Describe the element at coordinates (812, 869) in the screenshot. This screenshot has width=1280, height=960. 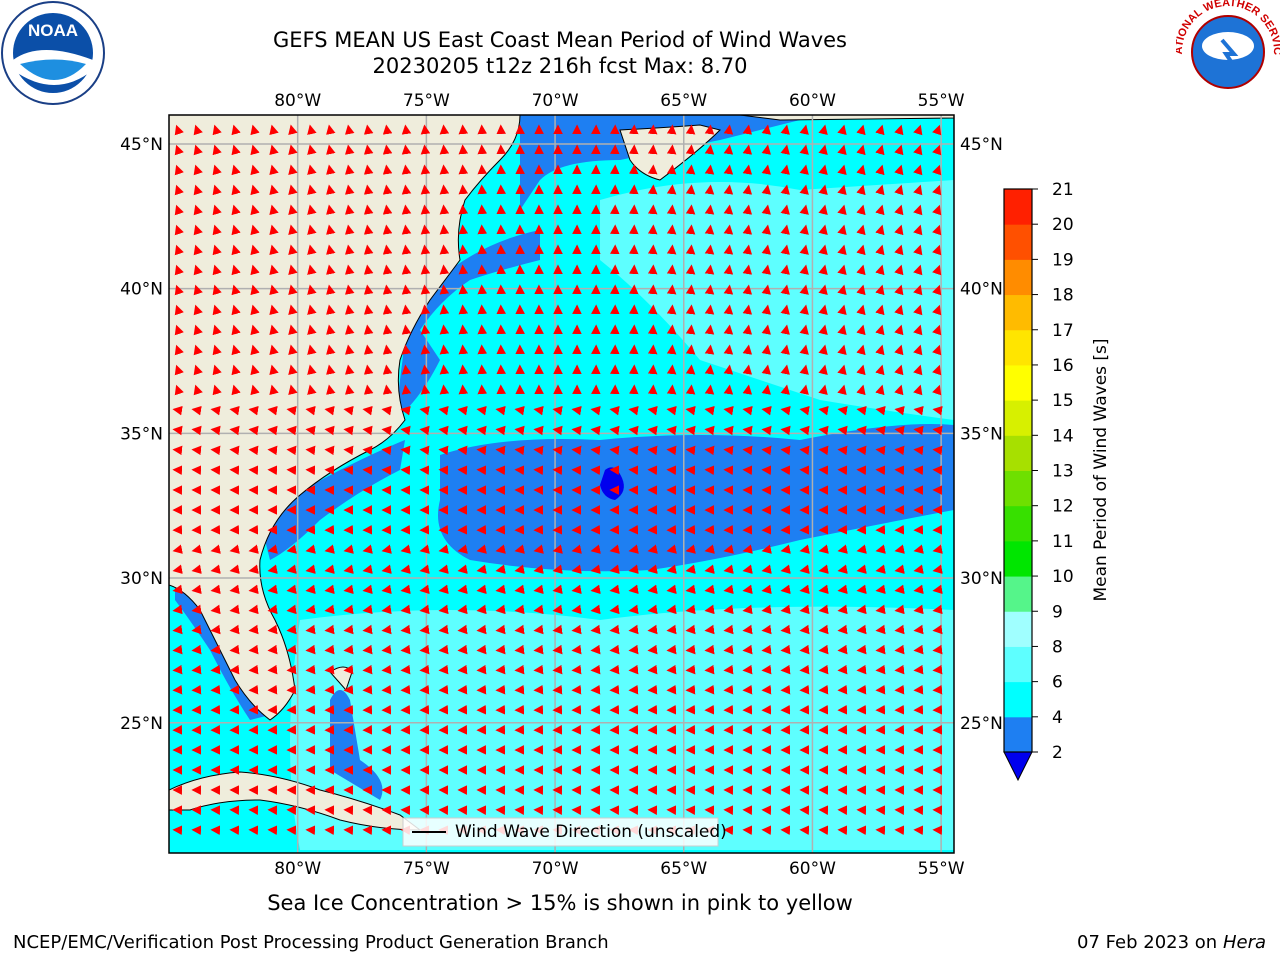
I see `lon-label: 60°W` at that location.